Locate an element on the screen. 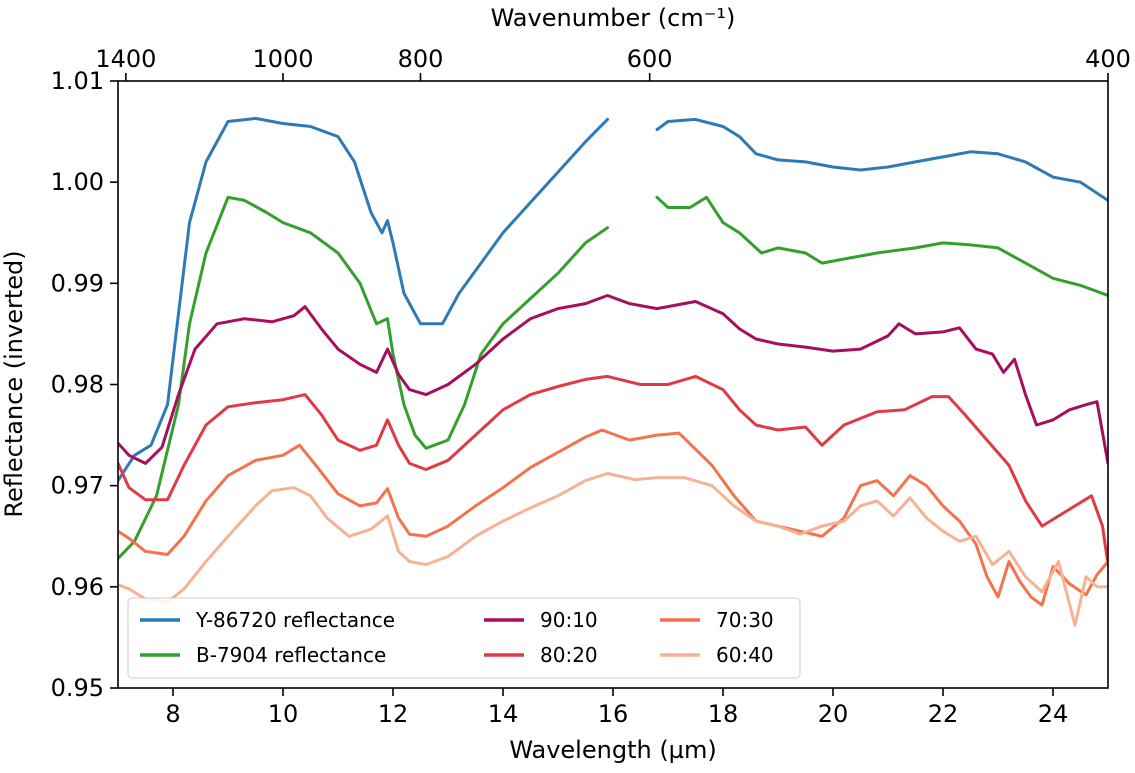 This screenshot has height=773, width=1135. top-tick-label: 600 is located at coordinates (650, 59).